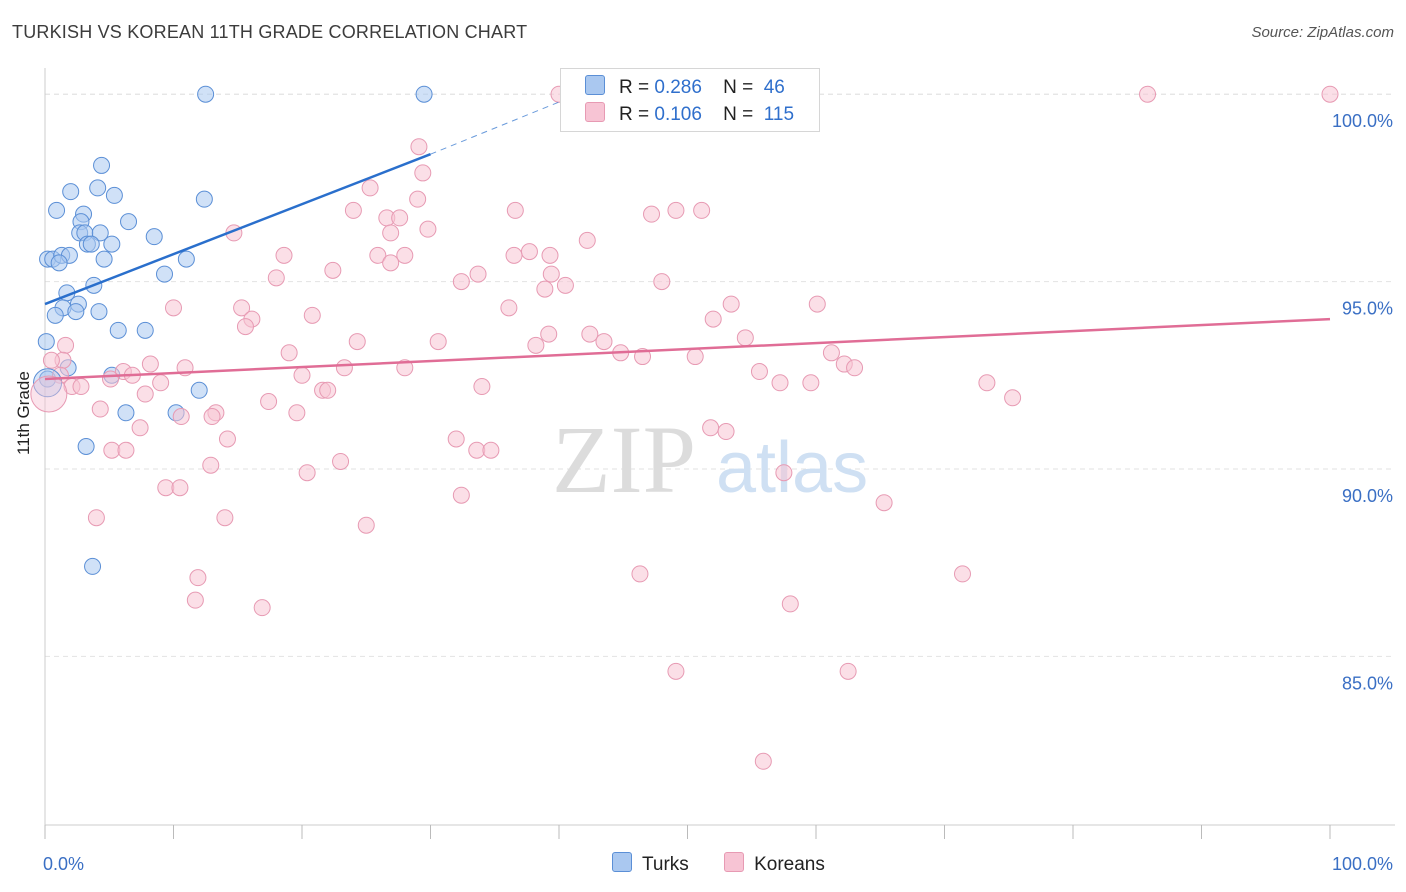  I want to click on legend-n-label: N =, so click(738, 87).